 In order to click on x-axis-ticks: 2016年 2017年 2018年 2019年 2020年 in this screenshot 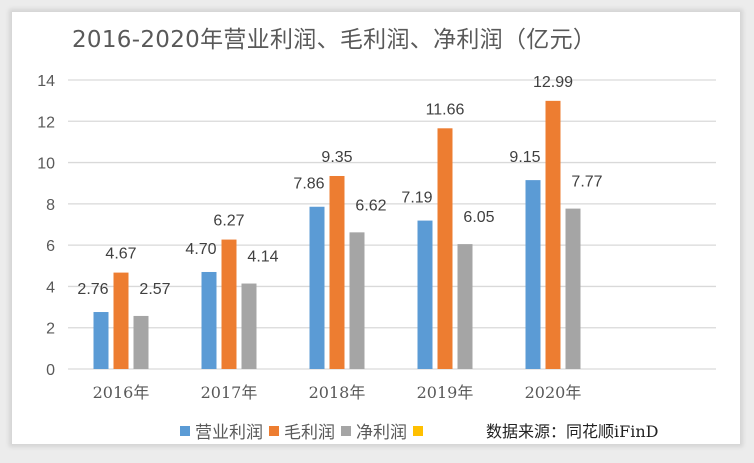, I will do `click(337, 392)`.